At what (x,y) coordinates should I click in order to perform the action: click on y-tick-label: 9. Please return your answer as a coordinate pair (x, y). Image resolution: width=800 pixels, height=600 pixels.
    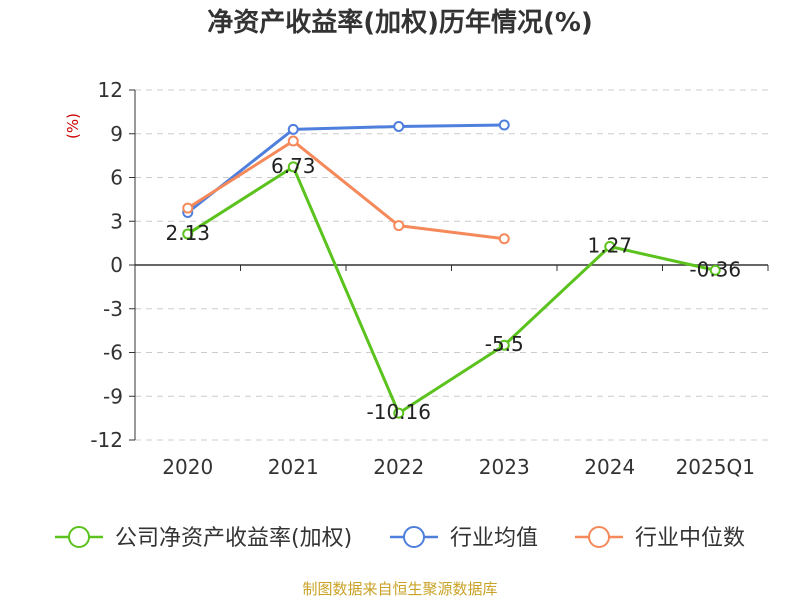
    Looking at the image, I should click on (116, 134).